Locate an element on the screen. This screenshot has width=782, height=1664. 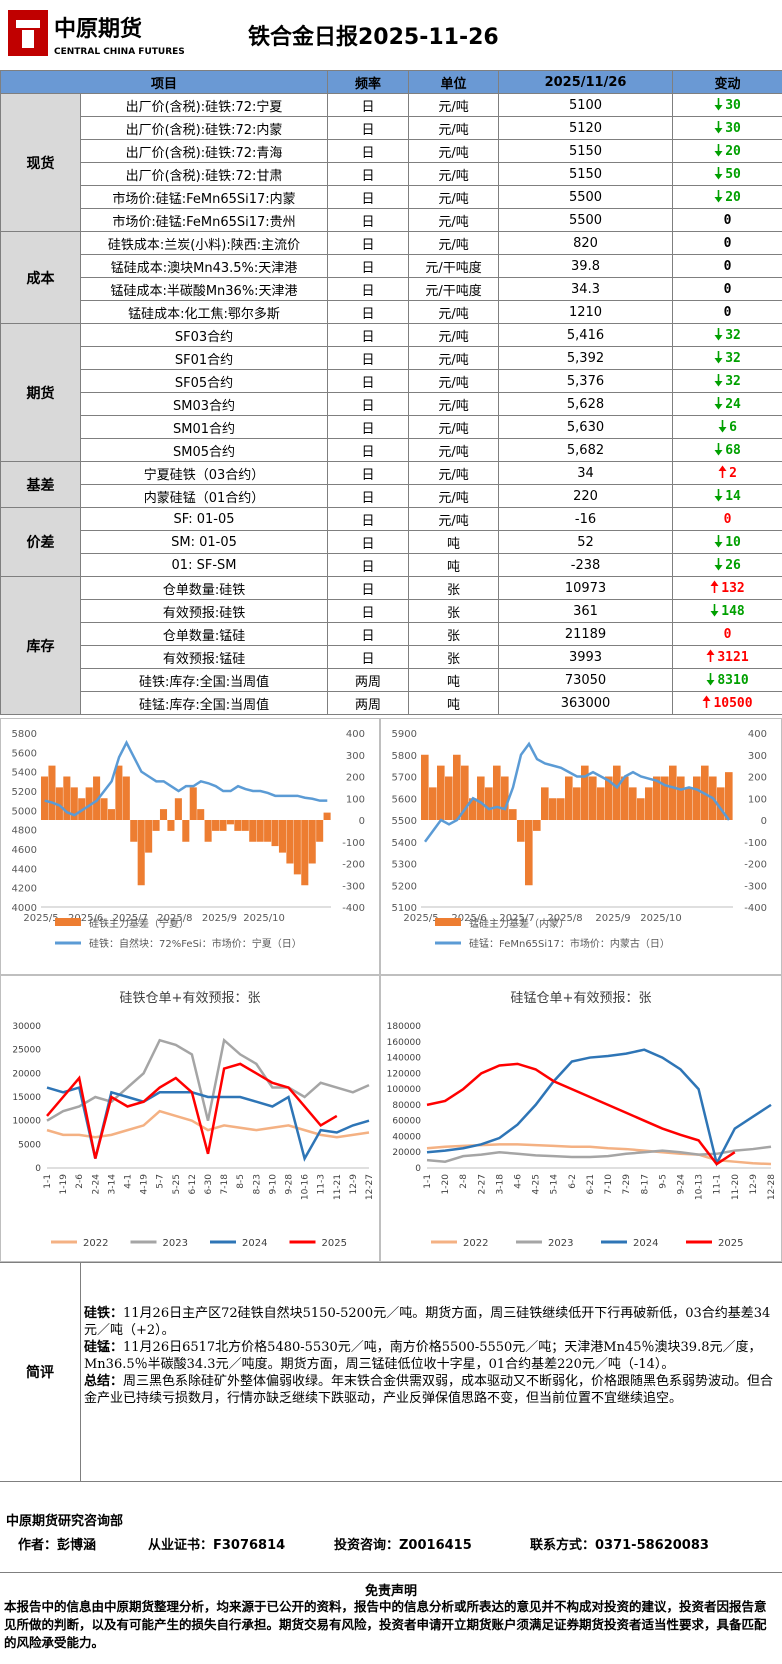
table-row: 硅锰:库存:全国:当周值 两周吨 363000 10500 is located at coordinates (391, 703).